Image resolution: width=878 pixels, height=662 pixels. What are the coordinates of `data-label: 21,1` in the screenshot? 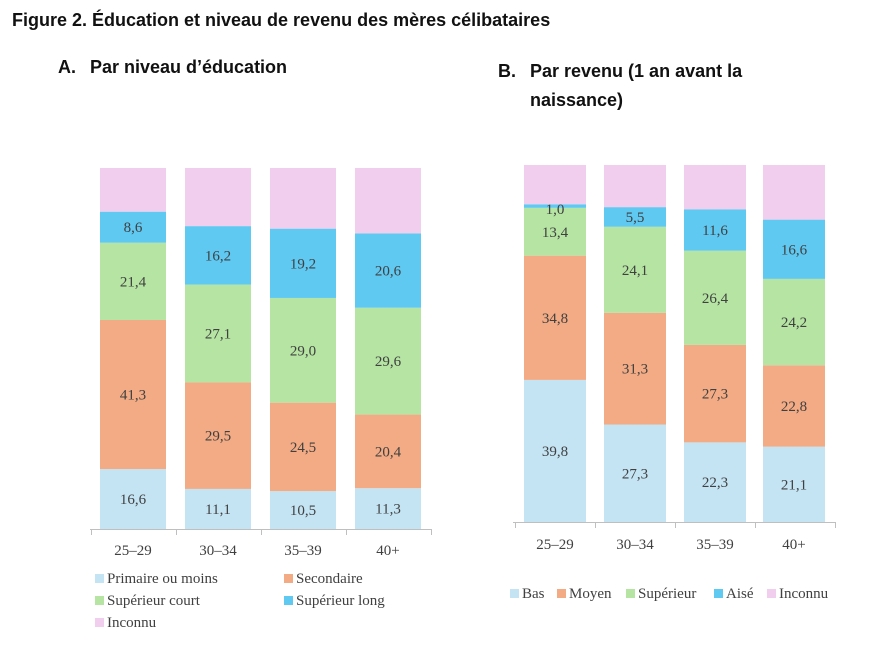 It's located at (794, 485).